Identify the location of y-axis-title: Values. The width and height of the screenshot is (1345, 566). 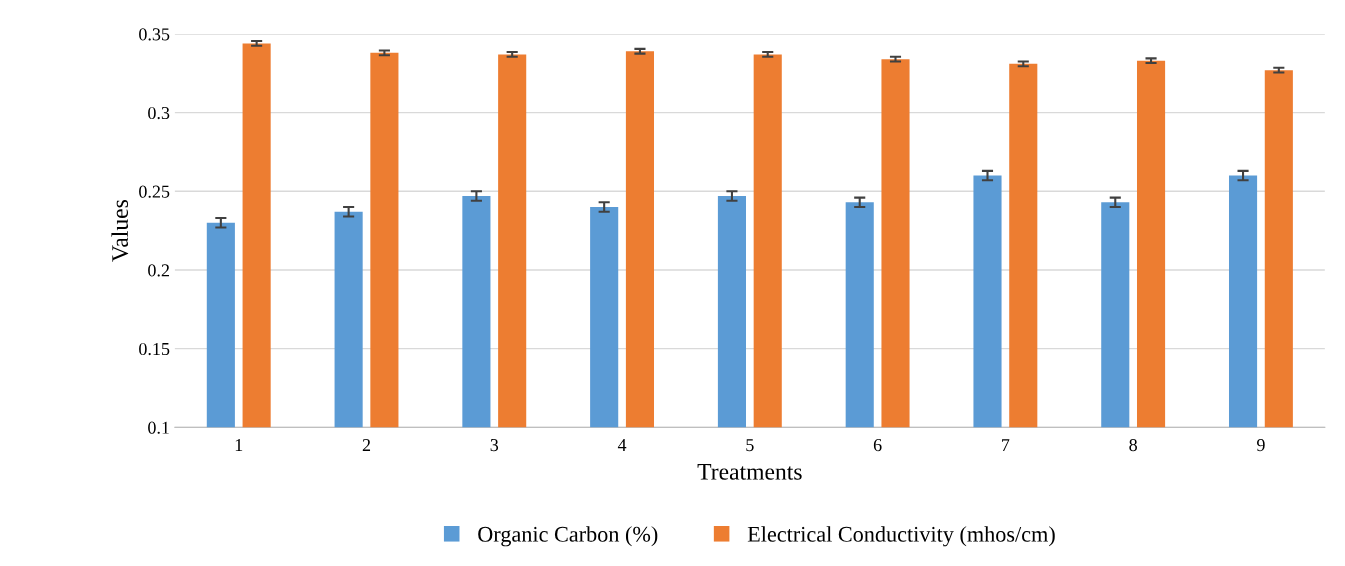
(120, 231).